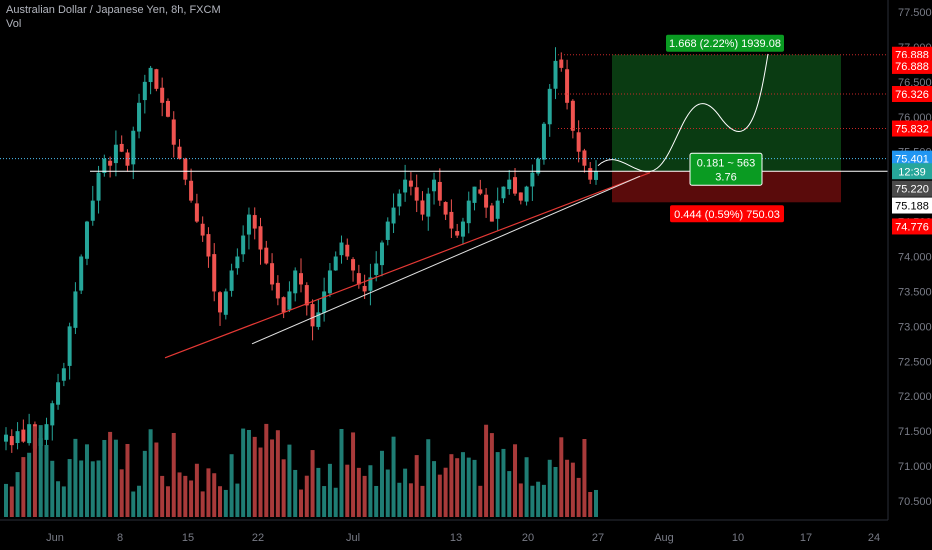  I want to click on time-tick: 24, so click(874, 538).